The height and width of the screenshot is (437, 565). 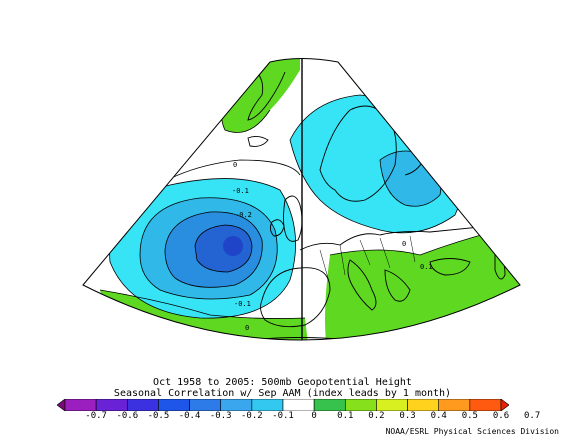 I want to click on colorbar-tick-label: 0, so click(x=314, y=416).